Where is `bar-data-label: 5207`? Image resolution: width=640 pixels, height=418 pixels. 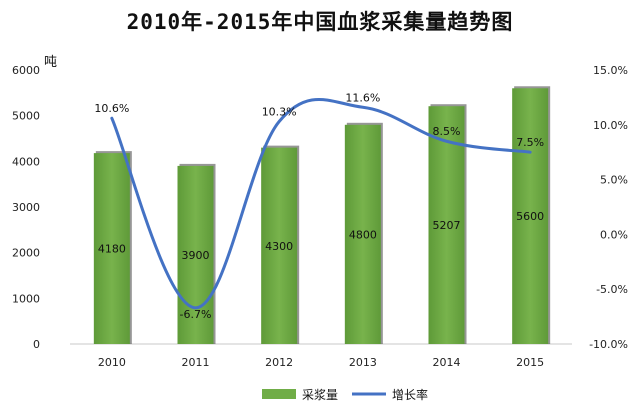 bar-data-label: 5207 is located at coordinates (447, 225).